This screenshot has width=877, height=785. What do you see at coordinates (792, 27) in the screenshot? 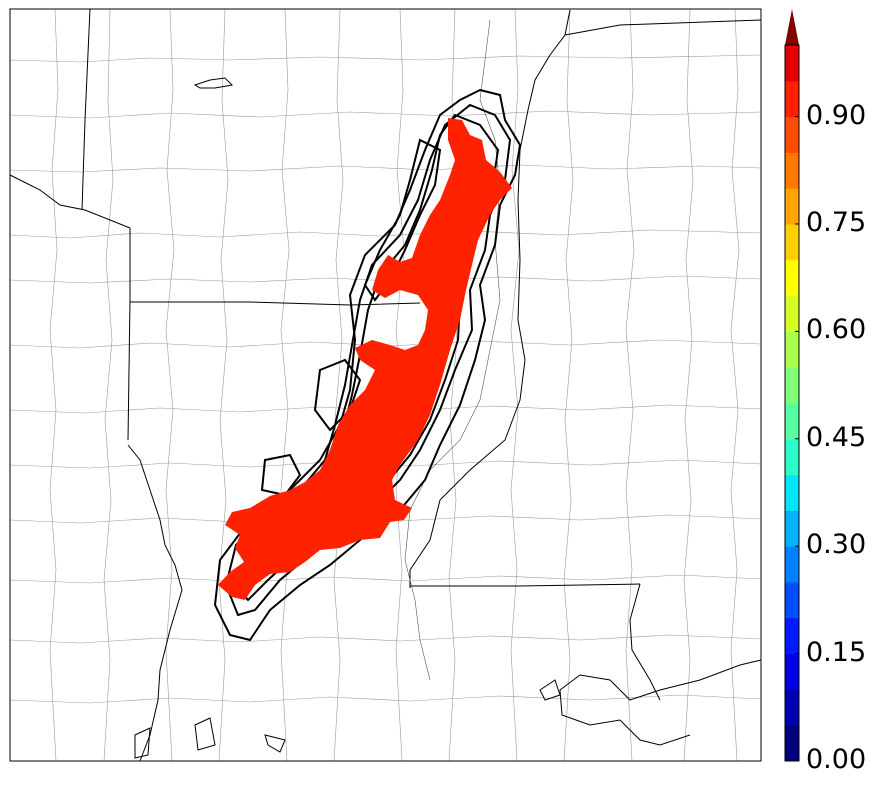
I see `colorbar-extend-triangle` at bounding box center [792, 27].